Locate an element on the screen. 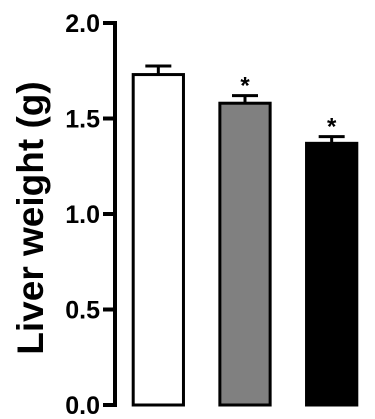 This screenshot has height=419, width=375. y-tick-label: 0.5 is located at coordinates (82, 311).